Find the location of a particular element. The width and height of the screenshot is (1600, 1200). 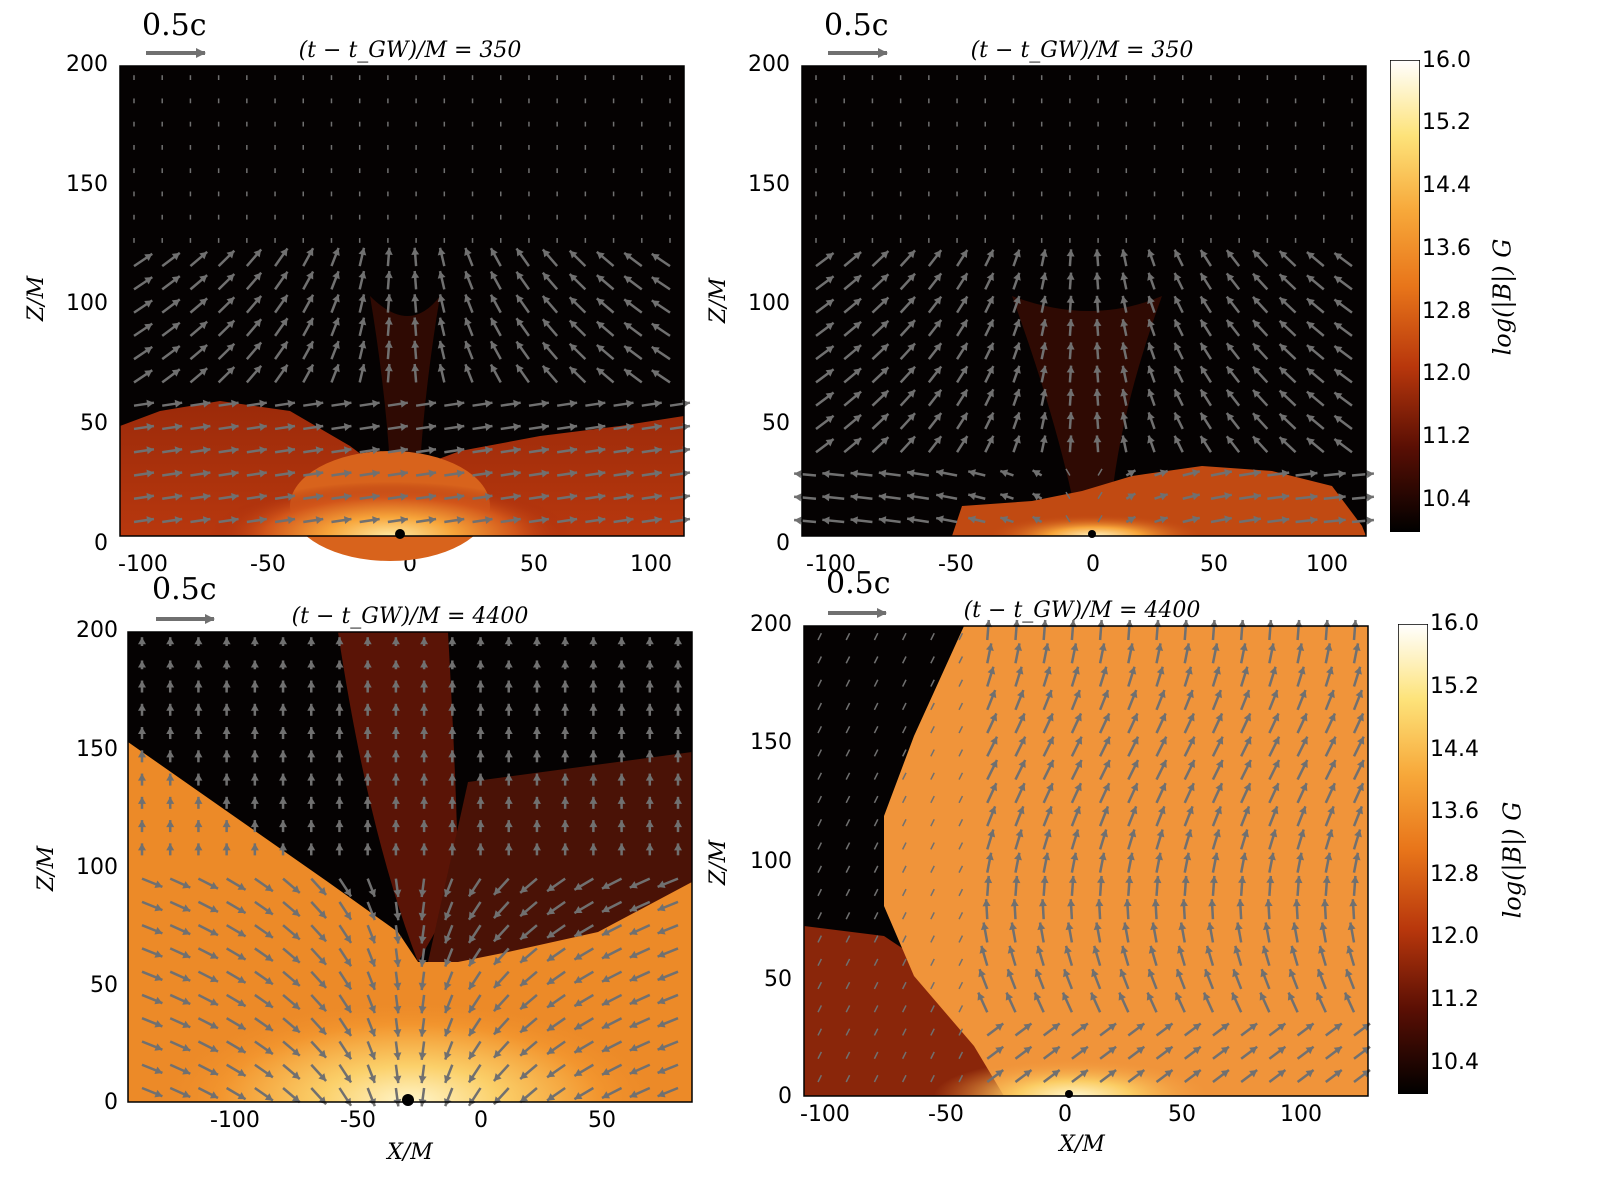

plot-frame is located at coordinates (410, 867).